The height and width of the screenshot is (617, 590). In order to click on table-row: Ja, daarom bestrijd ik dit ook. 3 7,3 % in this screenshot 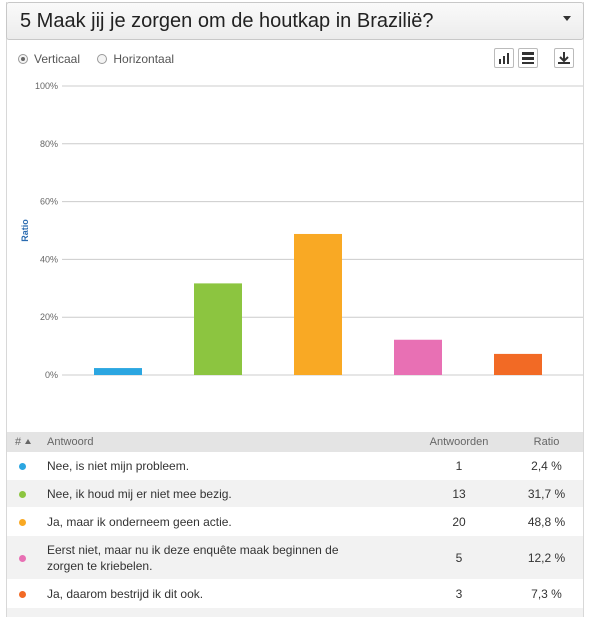, I will do `click(295, 593)`.